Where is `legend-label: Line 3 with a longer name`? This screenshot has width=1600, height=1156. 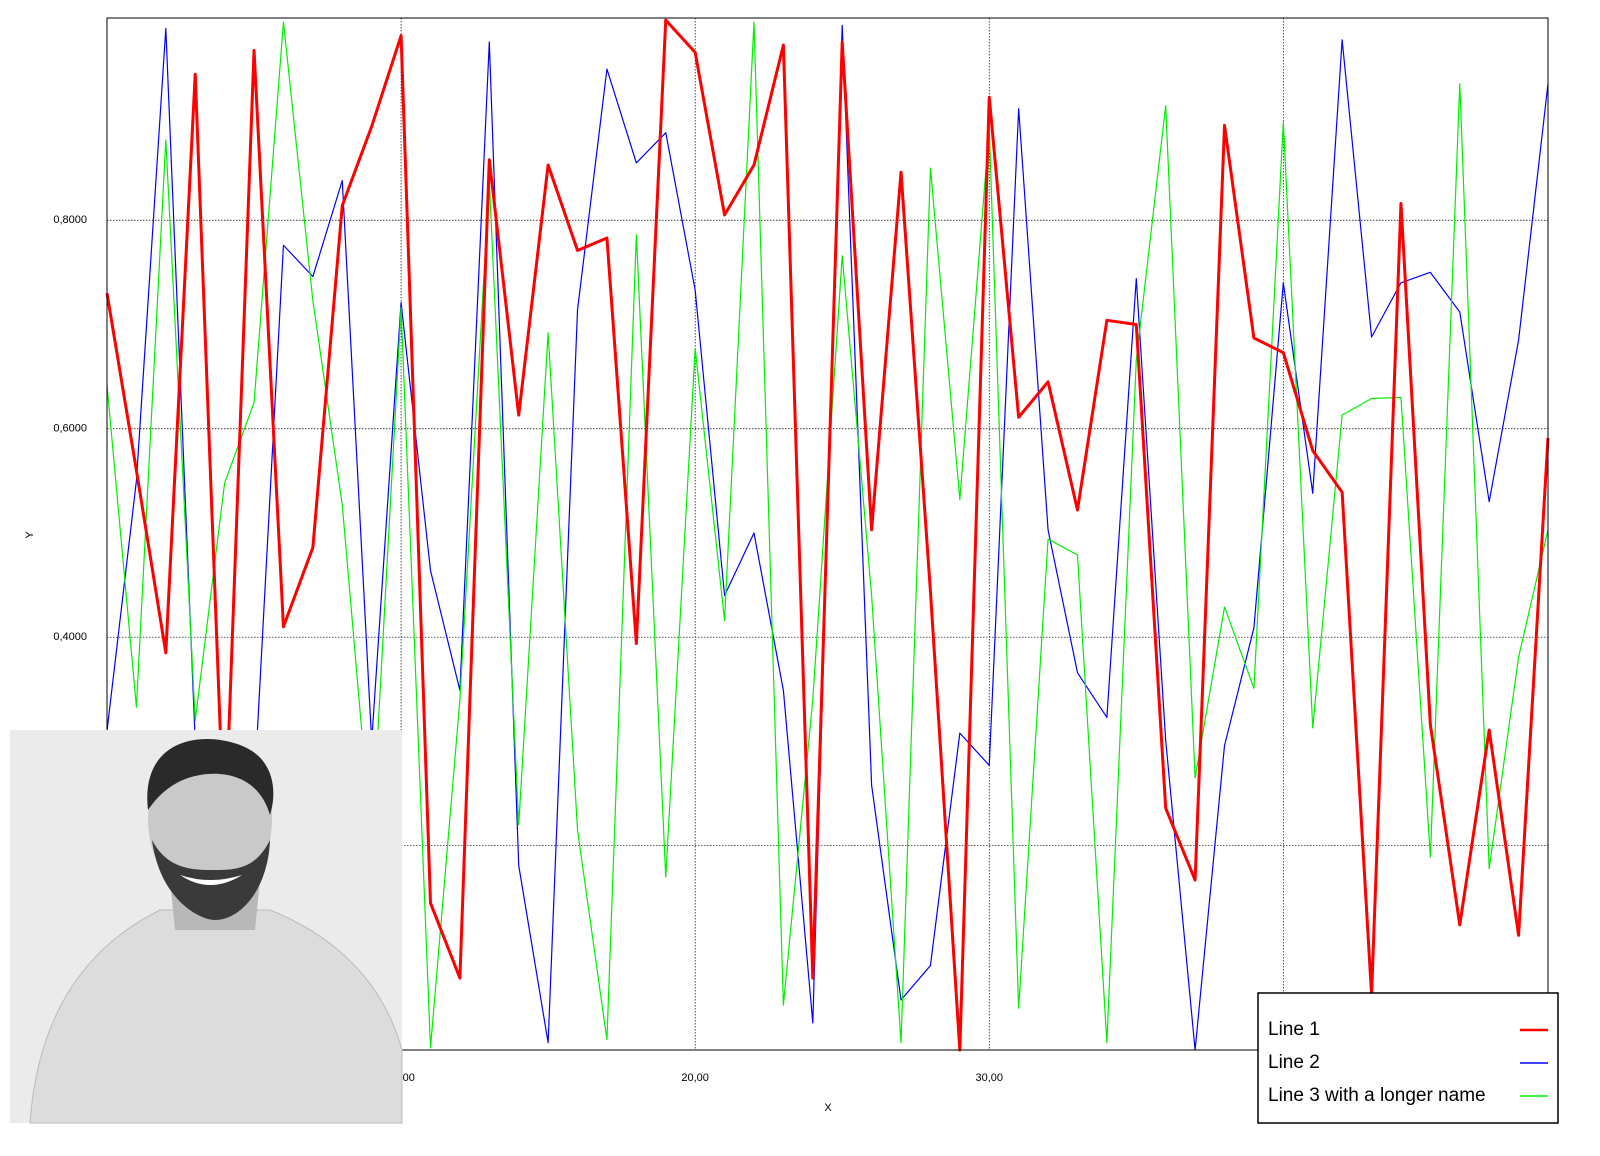 legend-label: Line 3 with a longer name is located at coordinates (1377, 1095).